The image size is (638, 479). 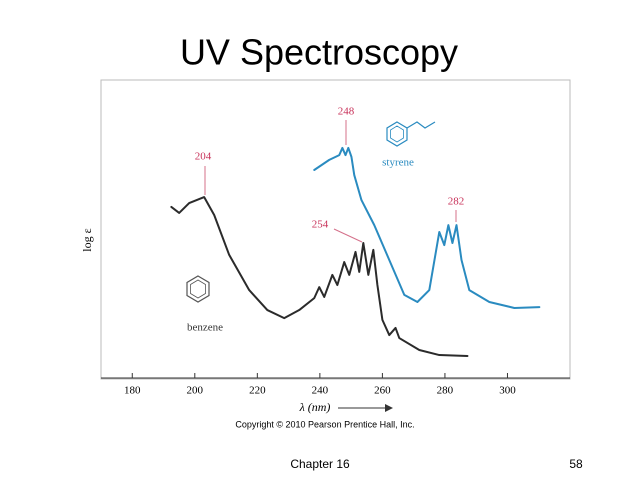 I want to click on footer-page: 58, so click(x=576, y=464).